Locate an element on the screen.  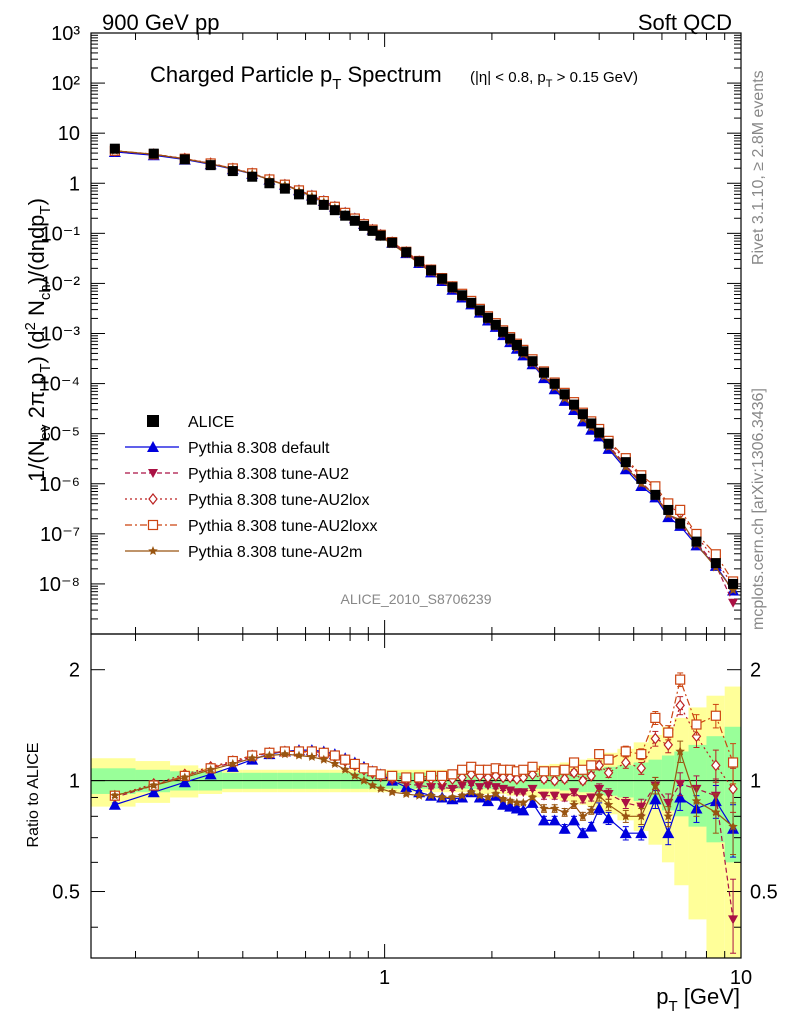
legend-label: Pythia 8.308 tune-AU2m is located at coordinates (275, 552).